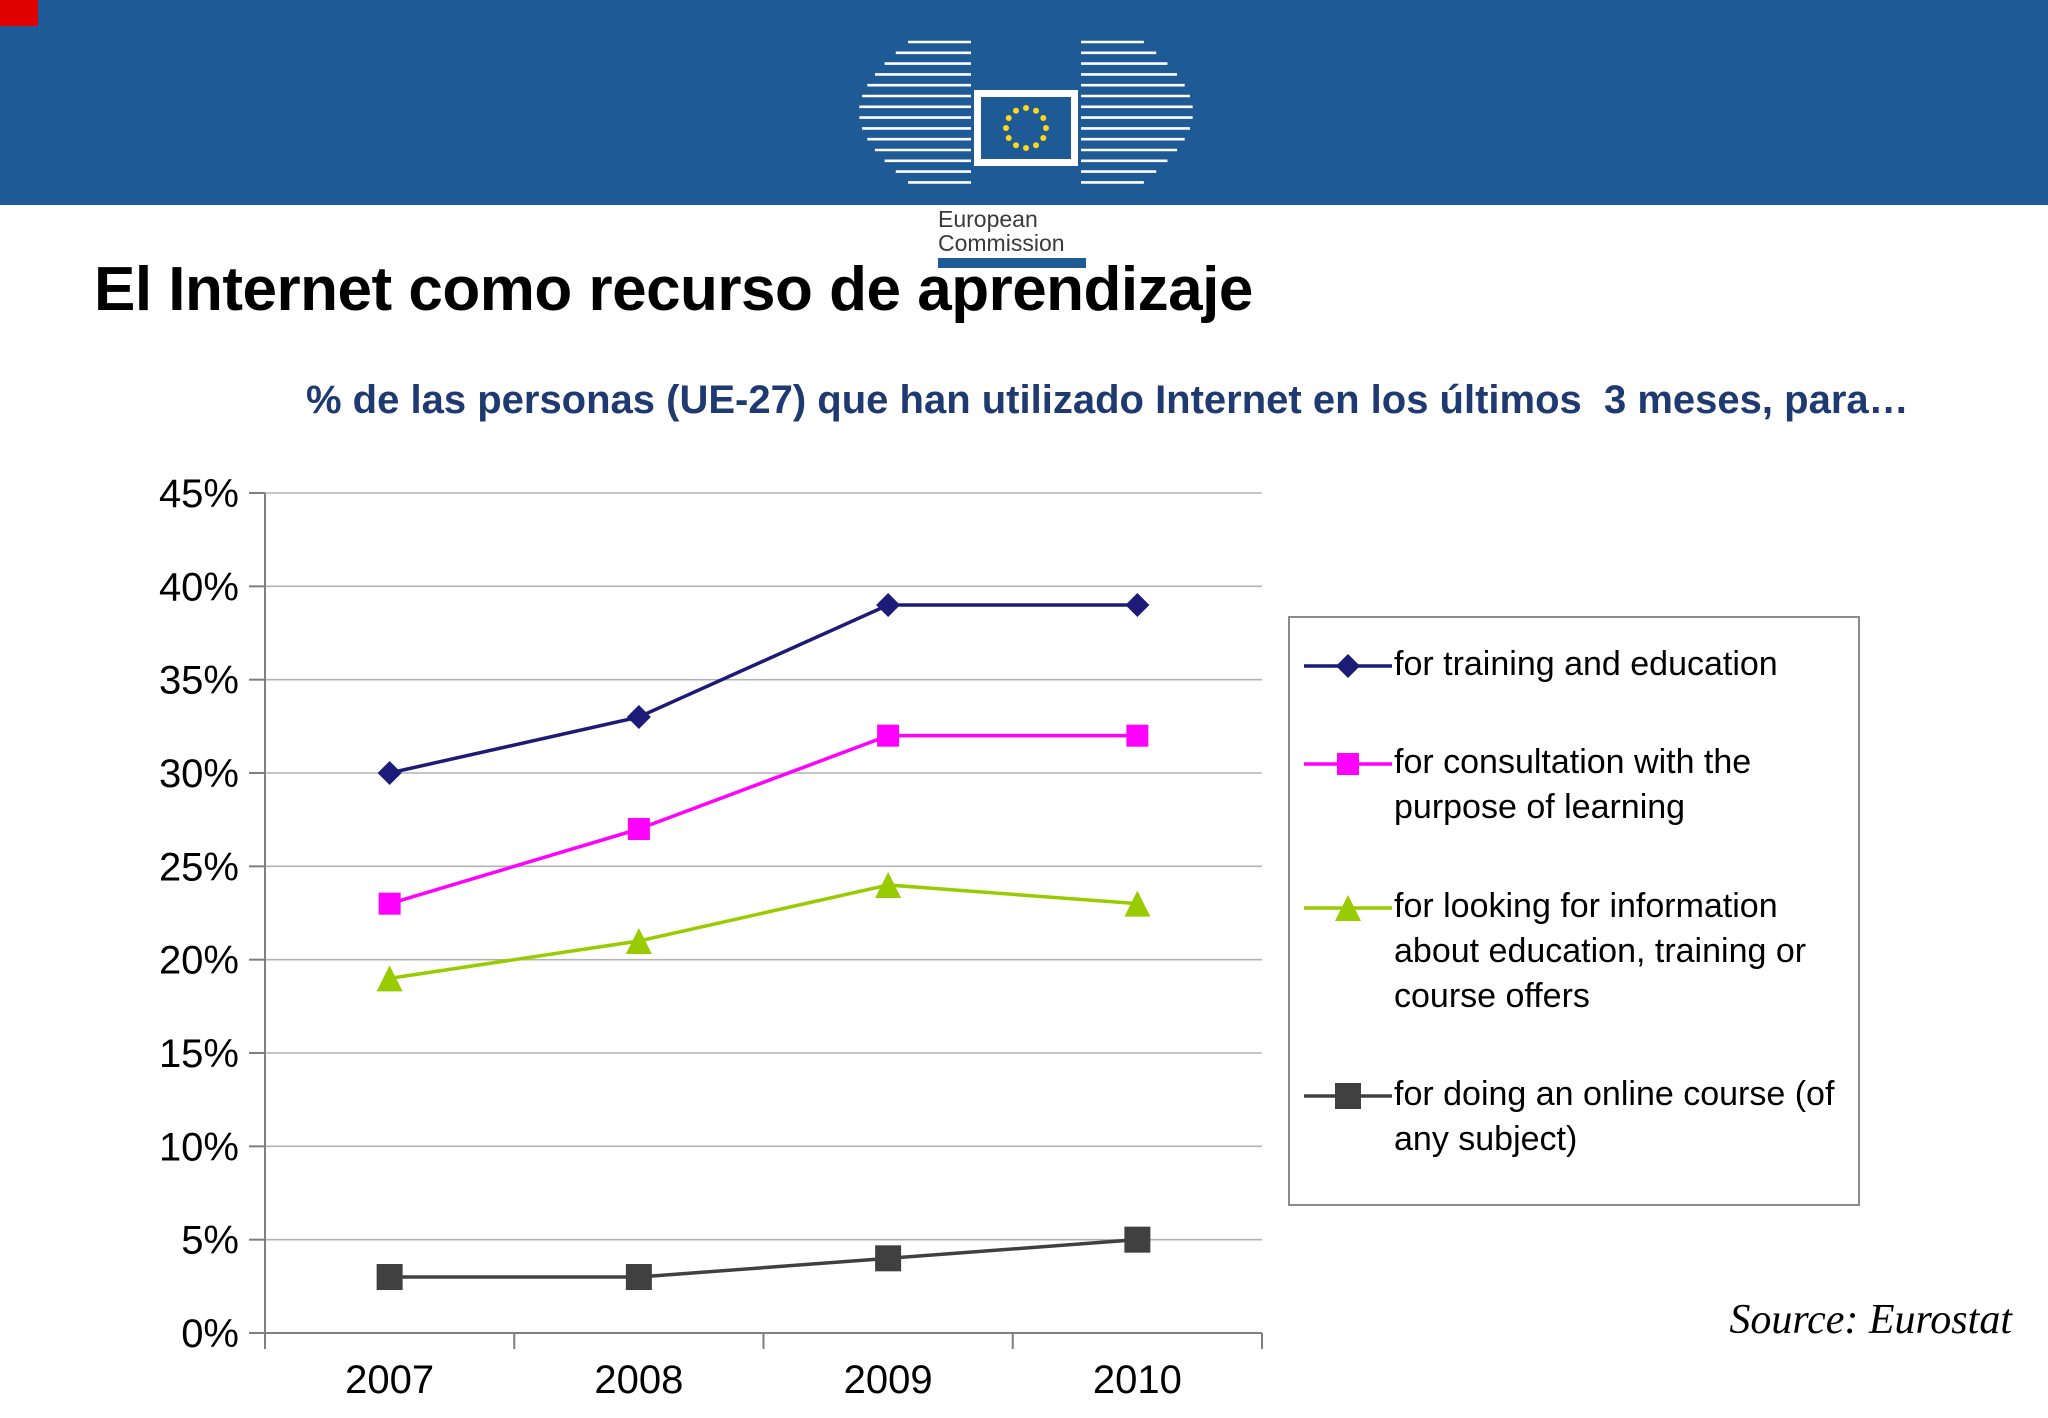  Describe the element at coordinates (1870, 1320) in the screenshot. I see `source-note: Source: Eurostat` at that location.